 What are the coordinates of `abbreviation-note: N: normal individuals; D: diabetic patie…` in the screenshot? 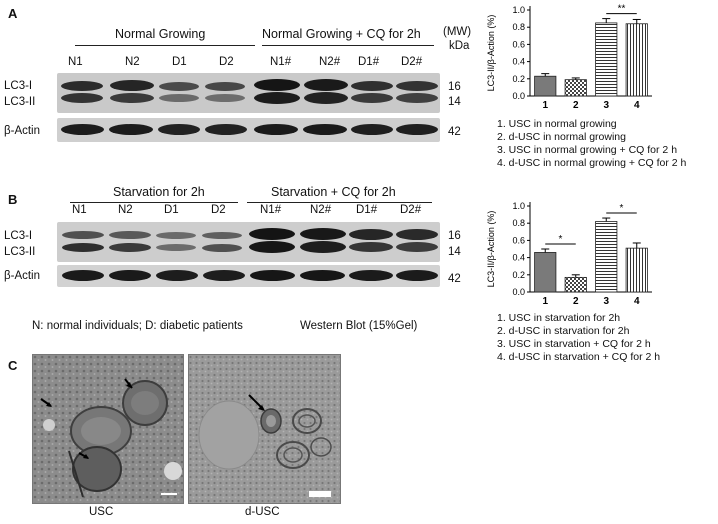 It's located at (137, 326).